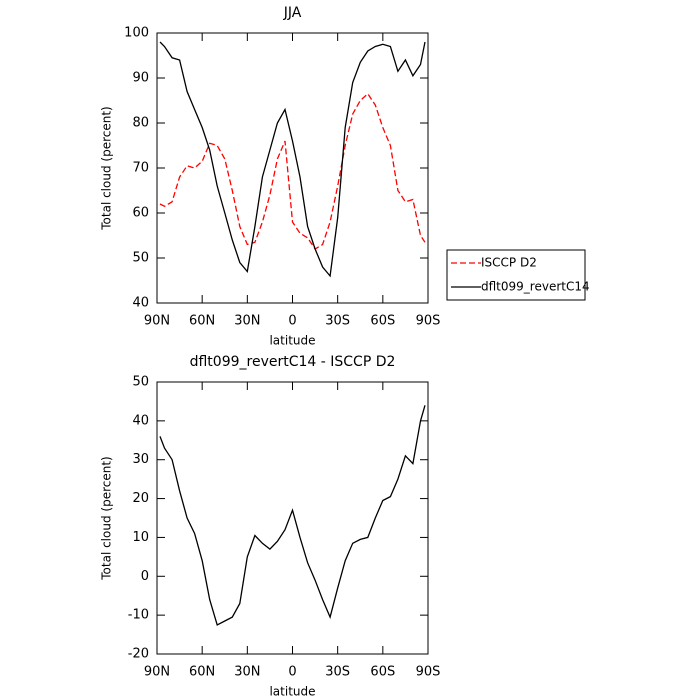 The width and height of the screenshot is (700, 700). What do you see at coordinates (140, 459) in the screenshot?
I see `y-tick-label: 30` at bounding box center [140, 459].